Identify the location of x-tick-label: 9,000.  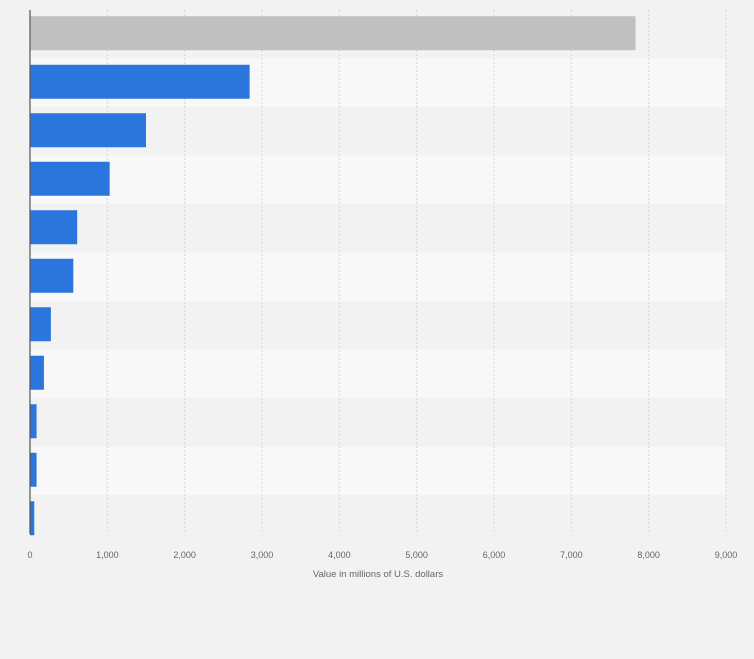
(726, 555).